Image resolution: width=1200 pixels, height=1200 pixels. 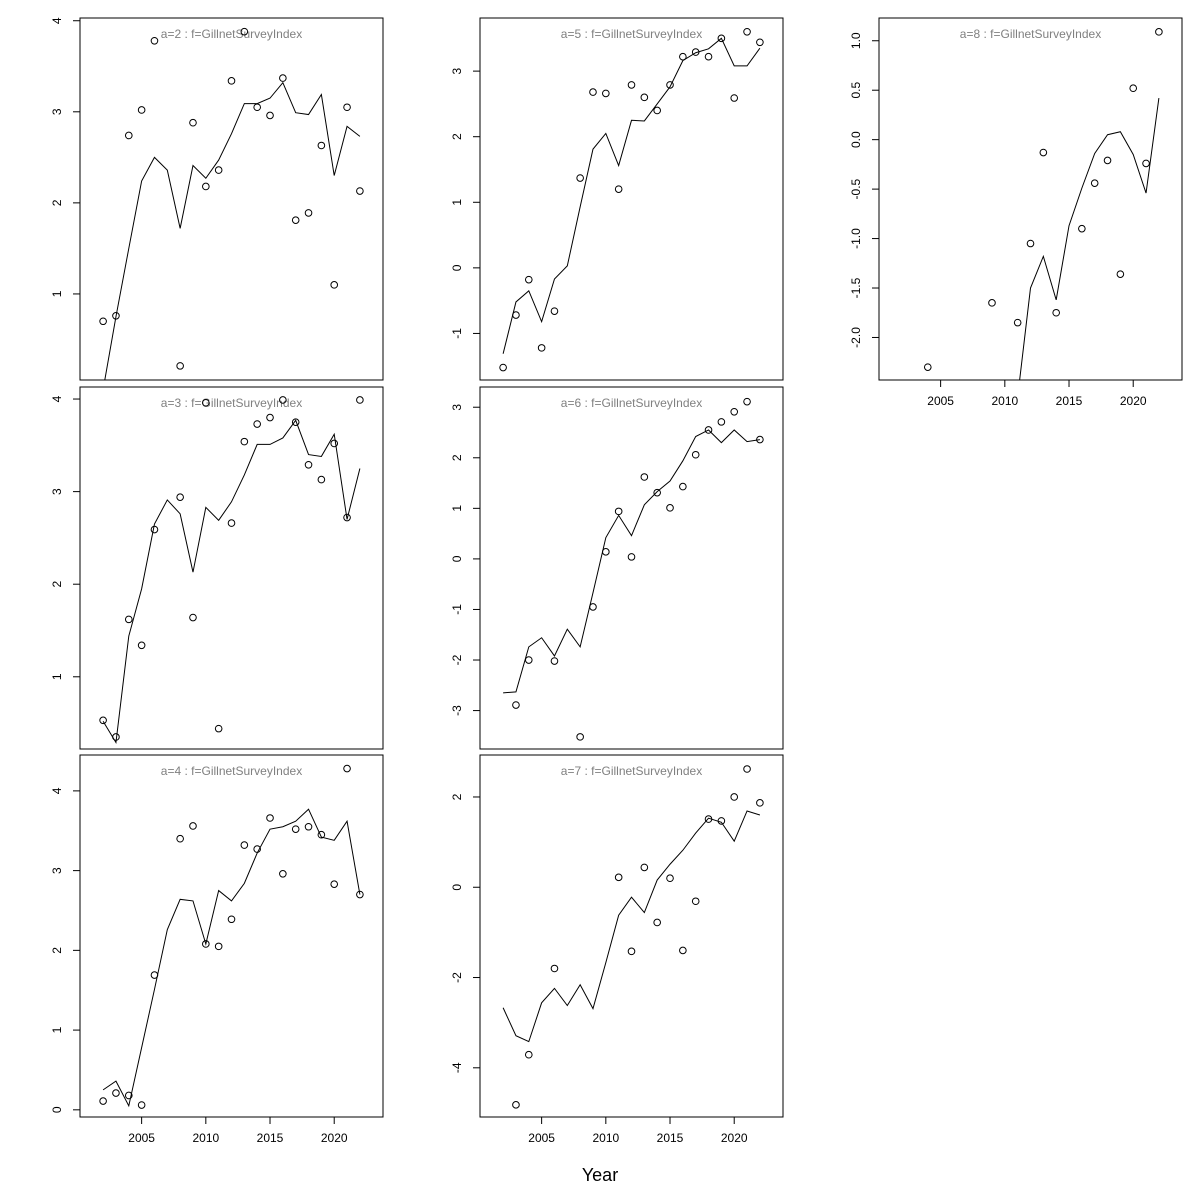 I want to click on panel: a=3 : f=GillnetSurveyIndex 1 2 3 4, so click(x=217, y=568).